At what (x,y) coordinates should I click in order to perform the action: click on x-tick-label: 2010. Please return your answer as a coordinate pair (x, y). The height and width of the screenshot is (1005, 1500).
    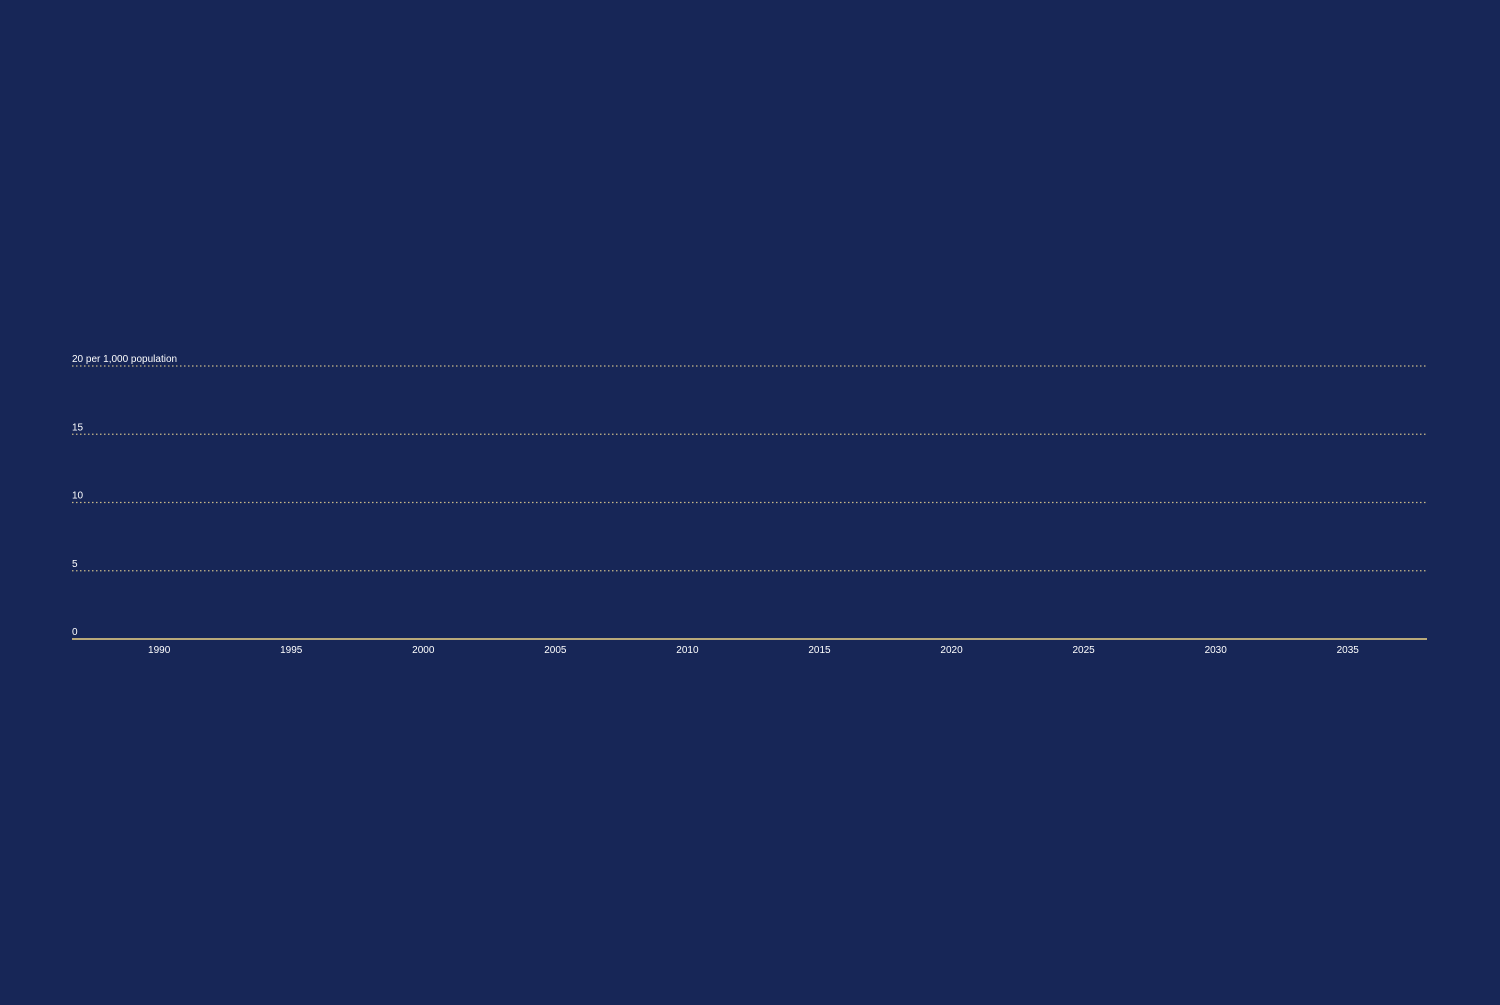
    Looking at the image, I should click on (687, 650).